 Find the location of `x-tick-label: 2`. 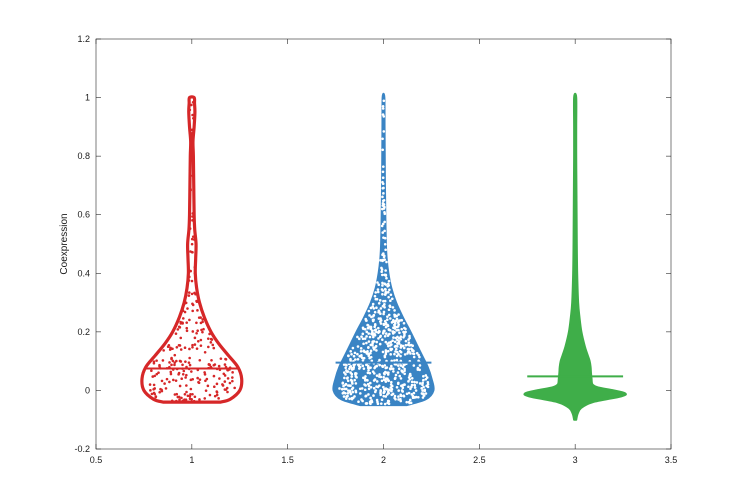

x-tick-label: 2 is located at coordinates (383, 460).